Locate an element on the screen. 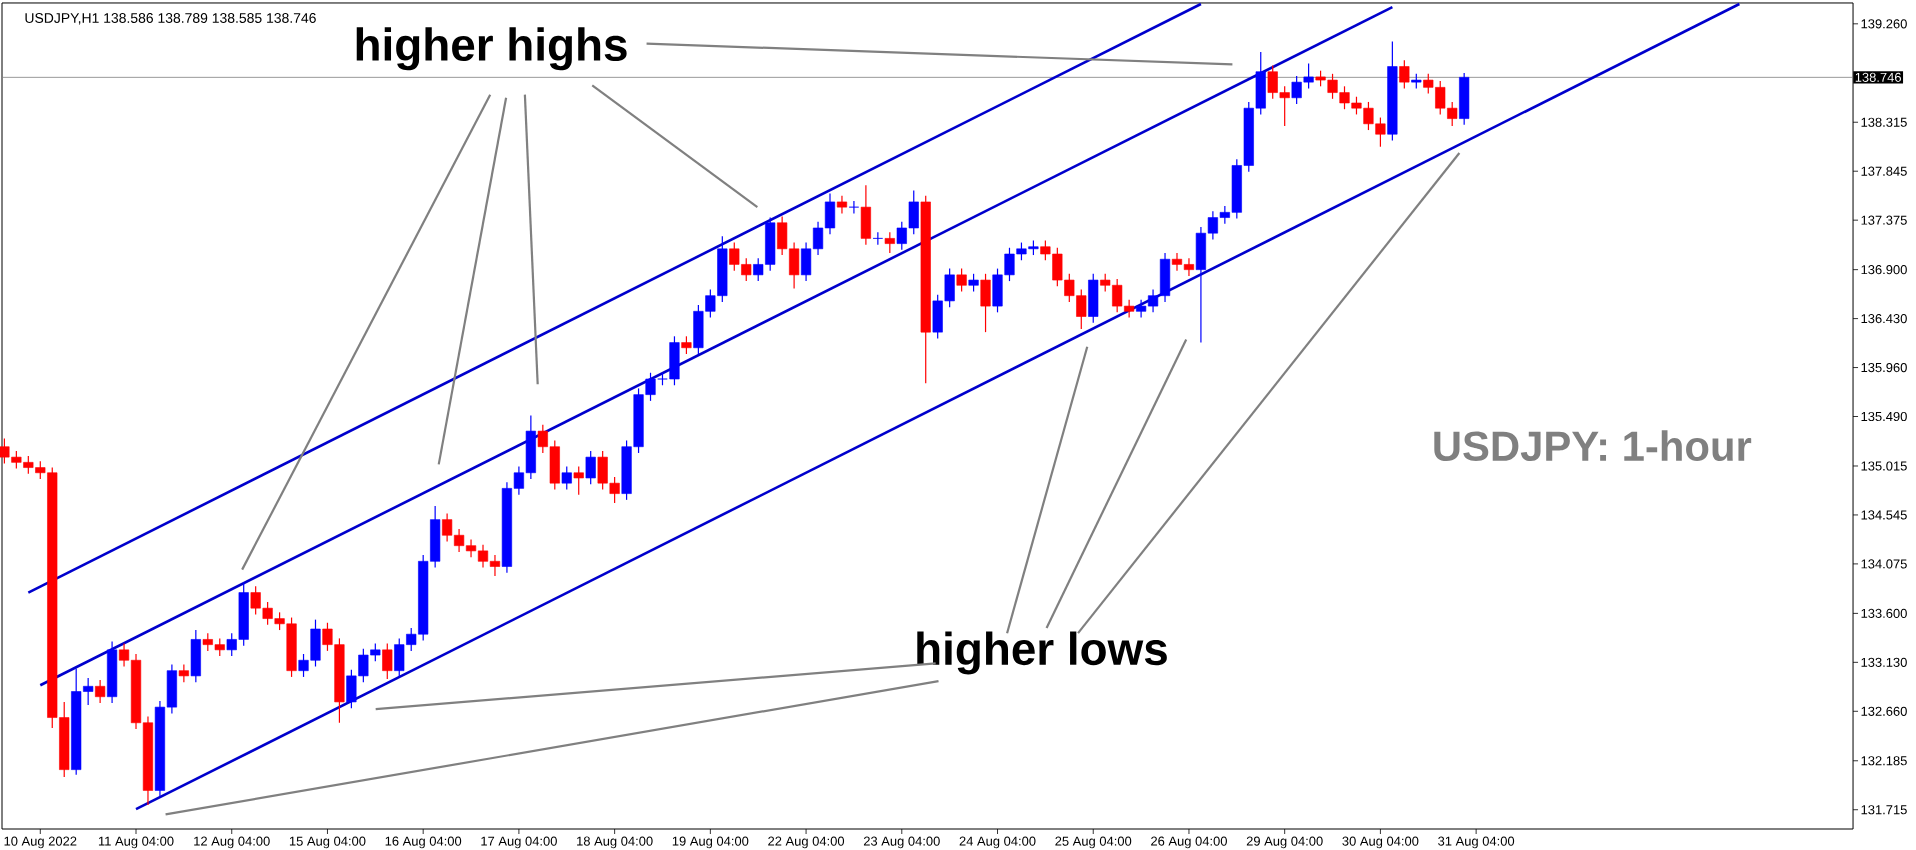 This screenshot has width=1916, height=850. x-tick-label: 15 Aug 04:00 is located at coordinates (327, 842).